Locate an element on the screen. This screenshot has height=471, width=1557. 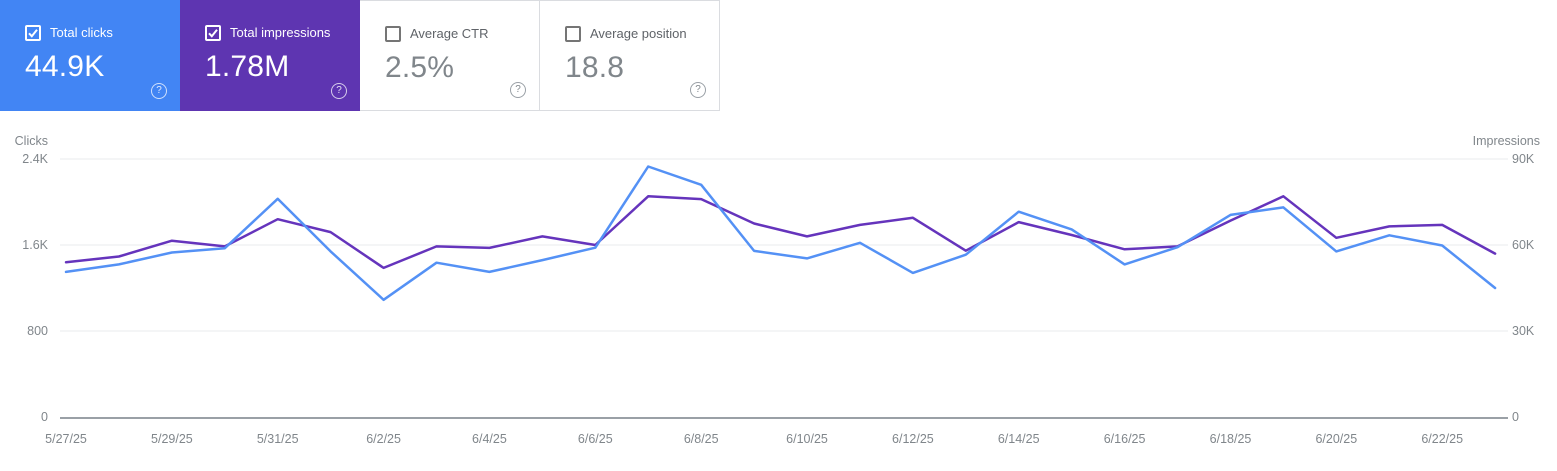
metric-card-average-position: Average position 18.8 ? is located at coordinates (630, 55).